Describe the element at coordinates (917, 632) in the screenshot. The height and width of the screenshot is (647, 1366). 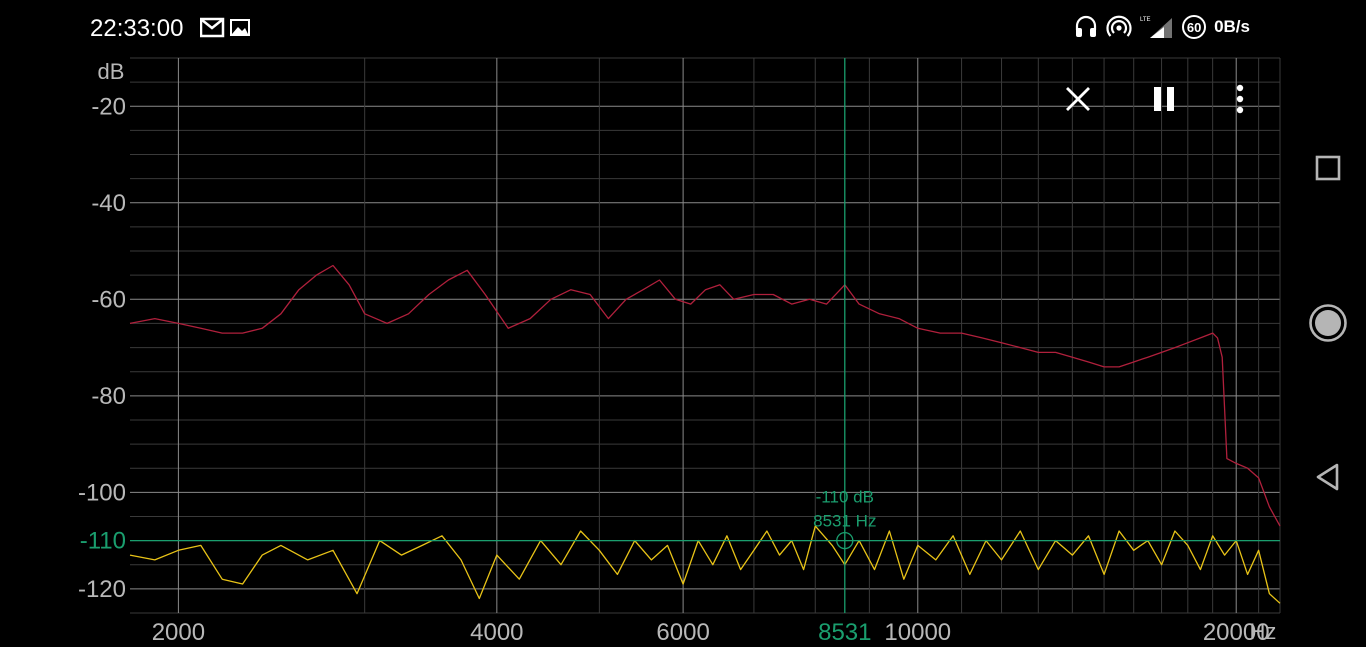
I see `x-tick-label: 10000` at that location.